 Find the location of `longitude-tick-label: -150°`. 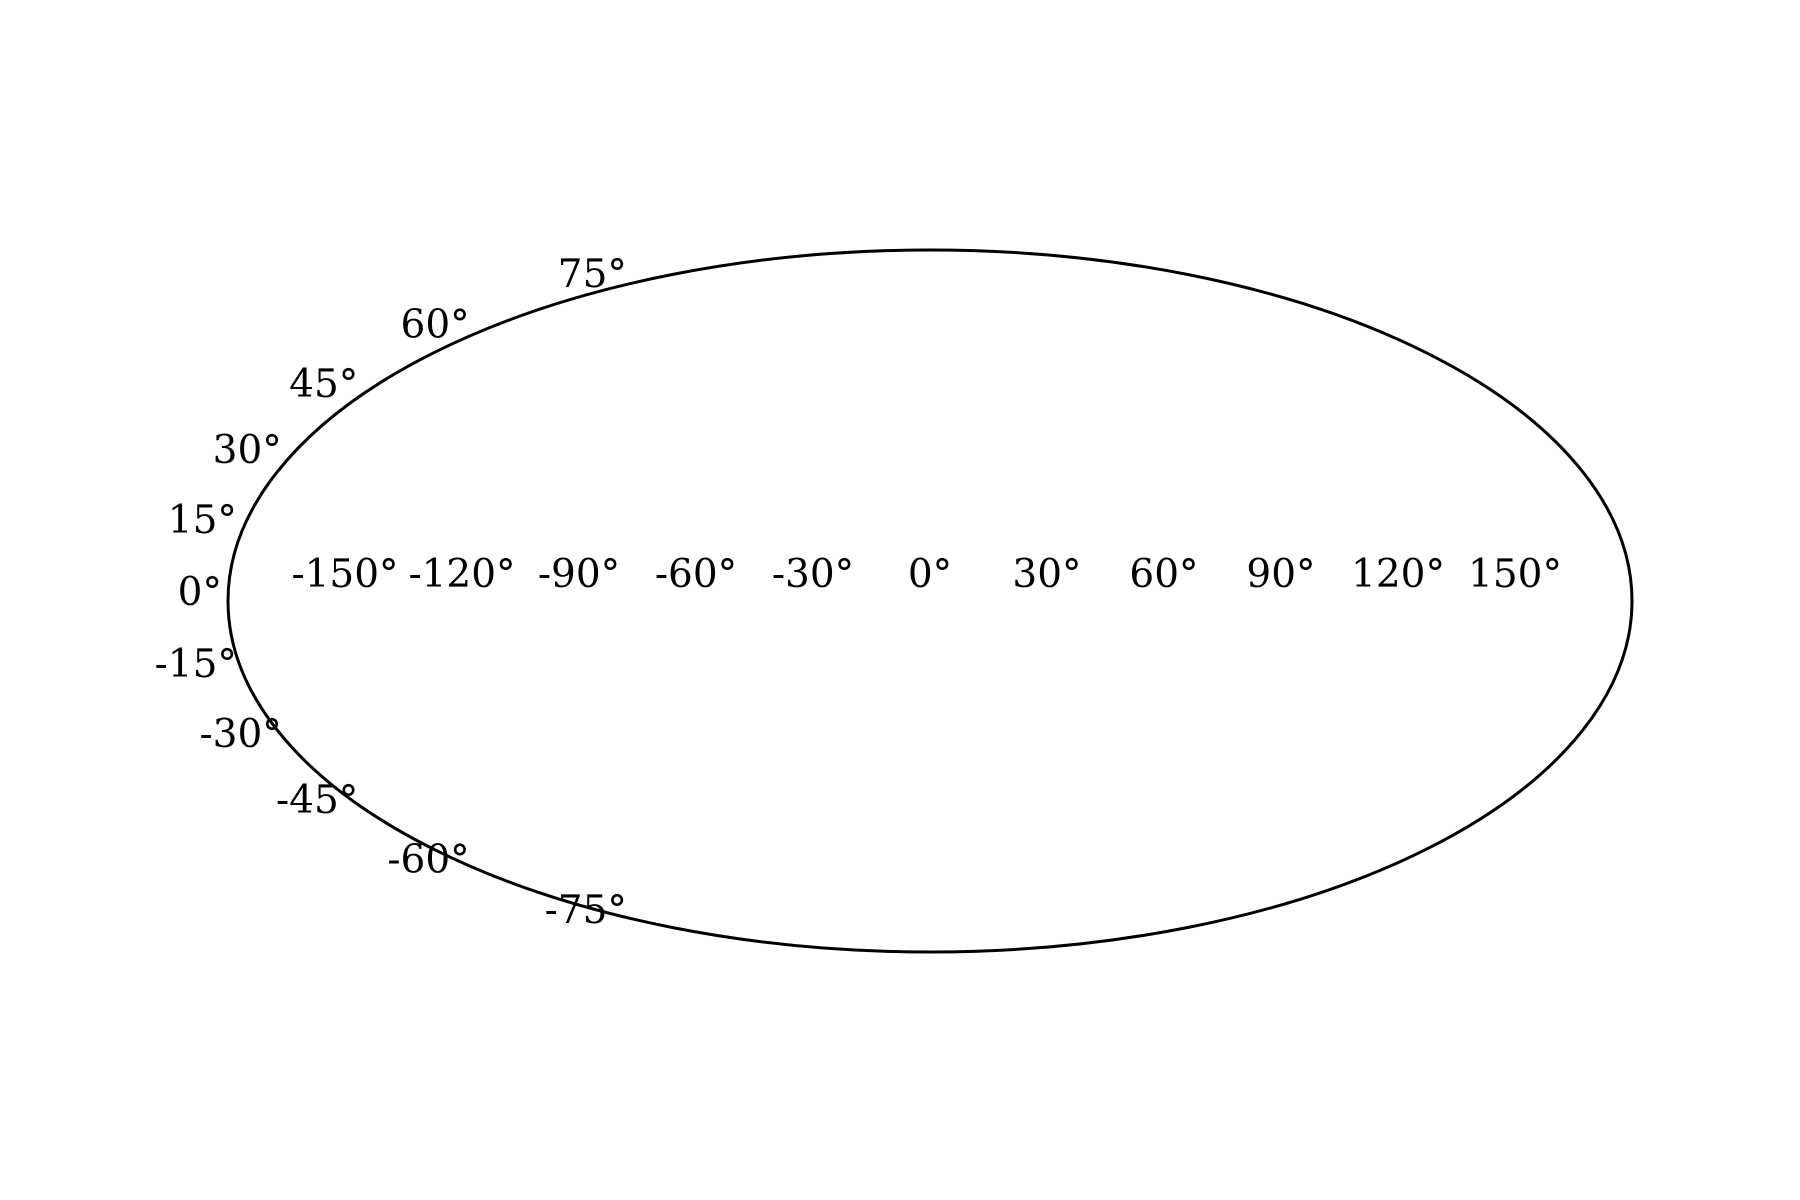

longitude-tick-label: -150° is located at coordinates (344, 574).